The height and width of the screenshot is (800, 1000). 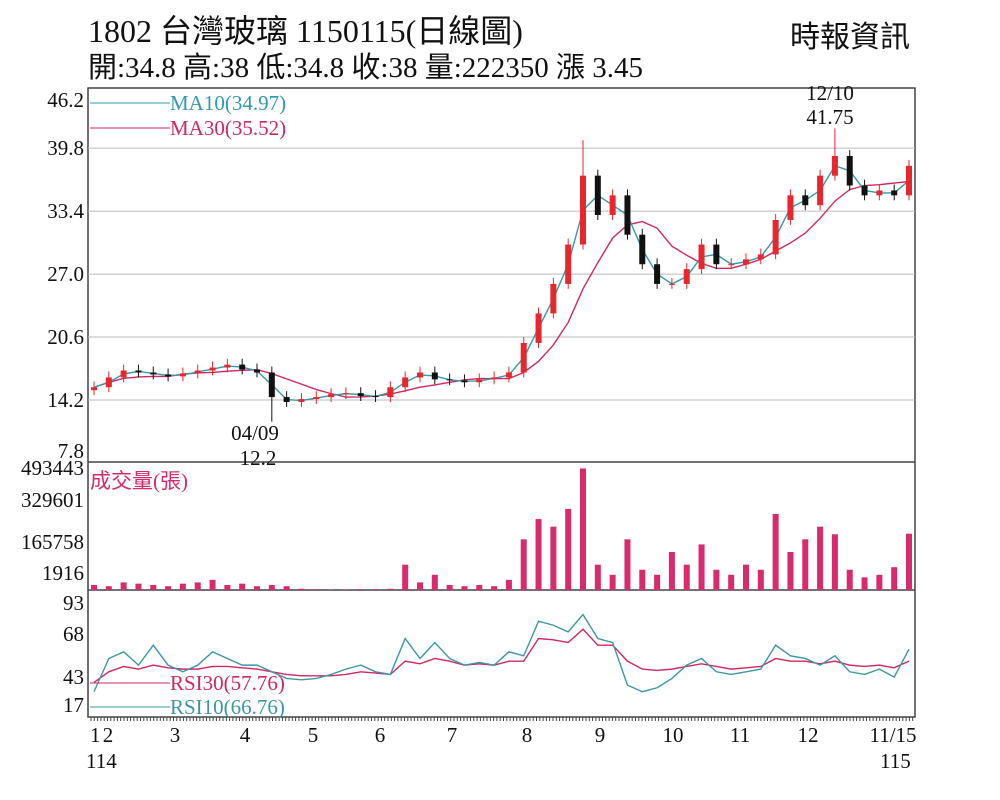 What do you see at coordinates (175, 735) in the screenshot?
I see `x-tick-label: 3` at bounding box center [175, 735].